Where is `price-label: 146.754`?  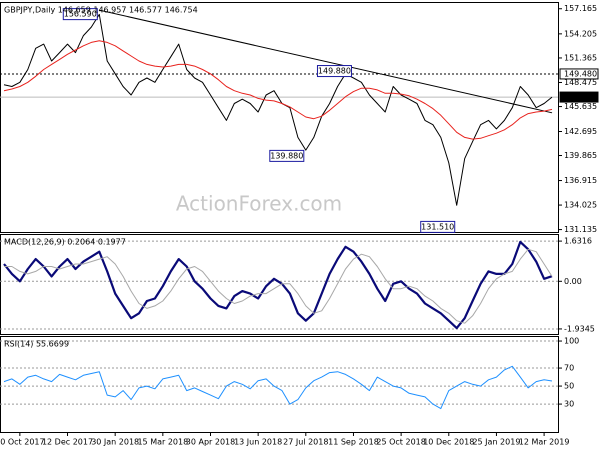 price-label: 146.754 is located at coordinates (580, 97).